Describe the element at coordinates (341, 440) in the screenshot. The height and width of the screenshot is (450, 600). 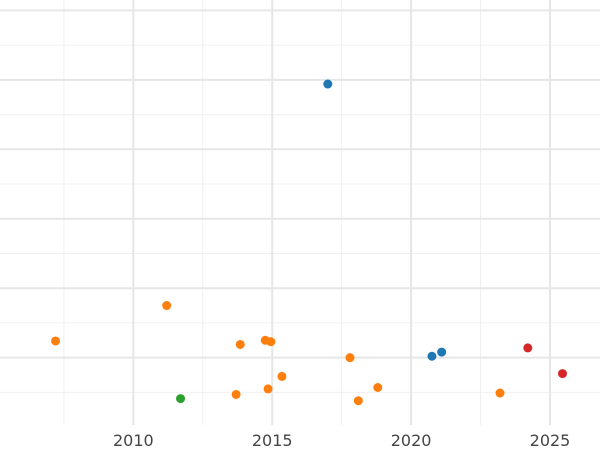
I see `x-axis-tick-labels: 2010 2015 2020 2025` at that location.